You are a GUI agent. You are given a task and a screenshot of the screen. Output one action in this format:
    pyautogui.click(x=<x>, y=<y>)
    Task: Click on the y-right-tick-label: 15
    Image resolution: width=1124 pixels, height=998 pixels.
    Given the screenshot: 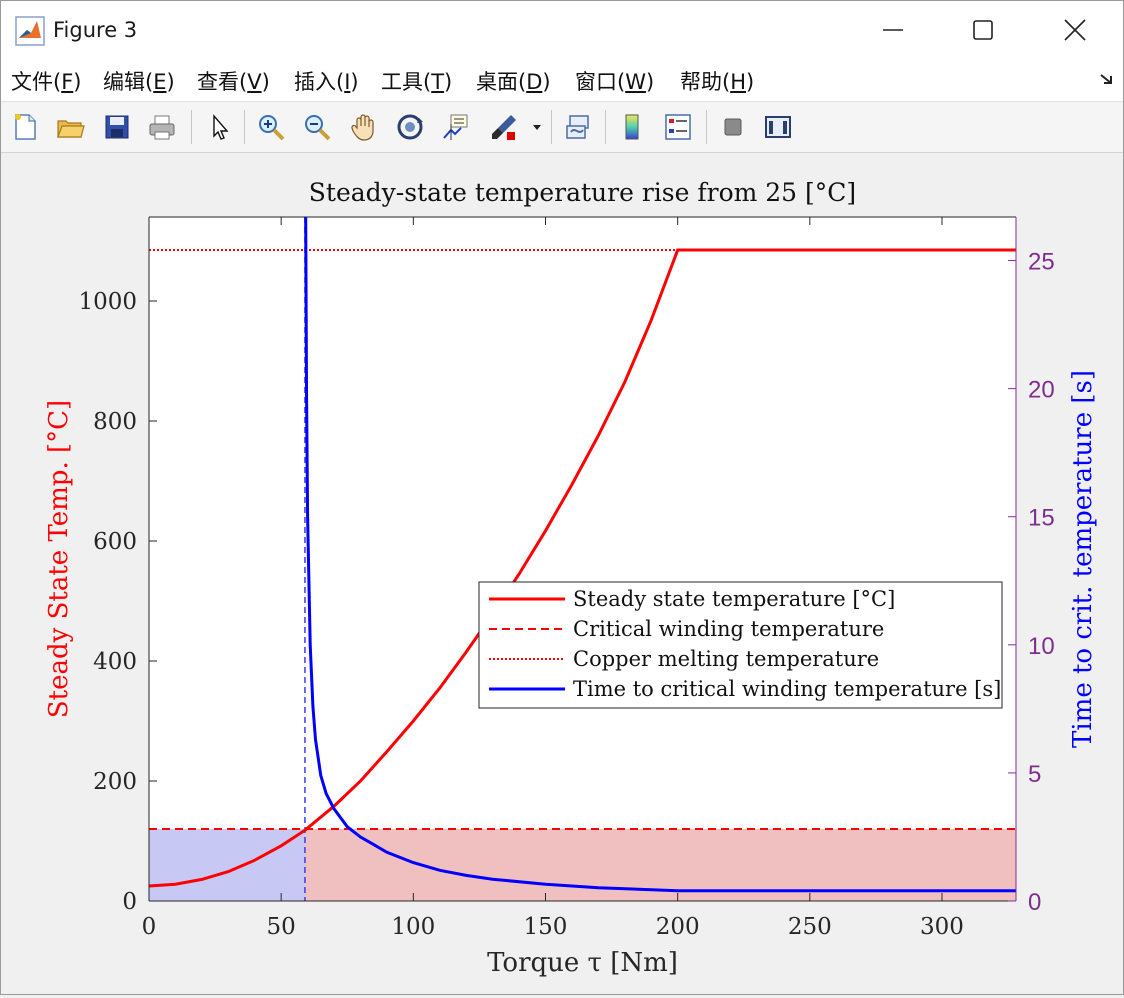 What is the action you would take?
    pyautogui.click(x=1041, y=518)
    